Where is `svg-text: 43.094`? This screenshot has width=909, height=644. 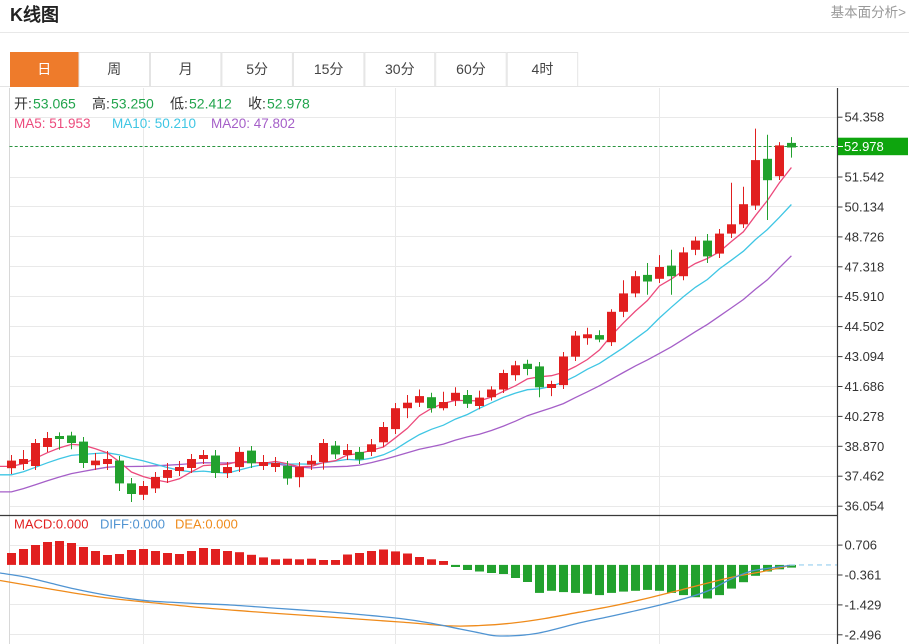
svg-text: 43.094 is located at coordinates (865, 356).